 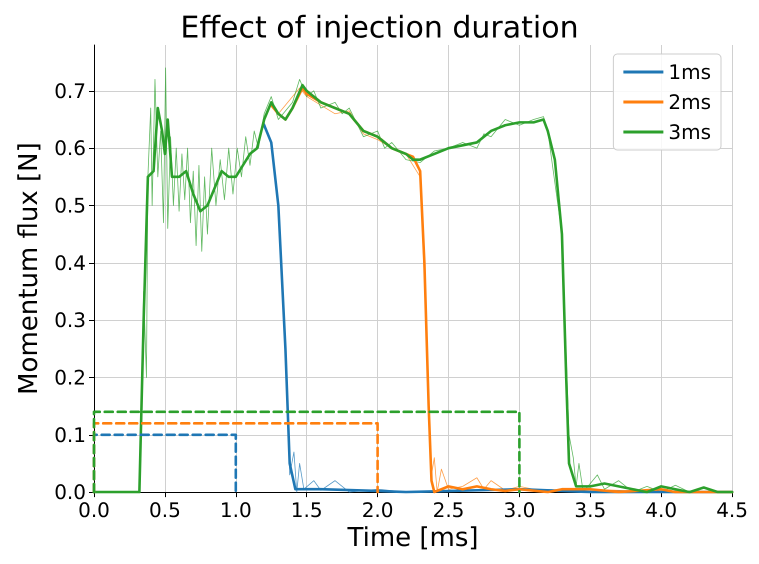 What do you see at coordinates (70, 262) in the screenshot?
I see `y-tick-label: 0.4` at bounding box center [70, 262].